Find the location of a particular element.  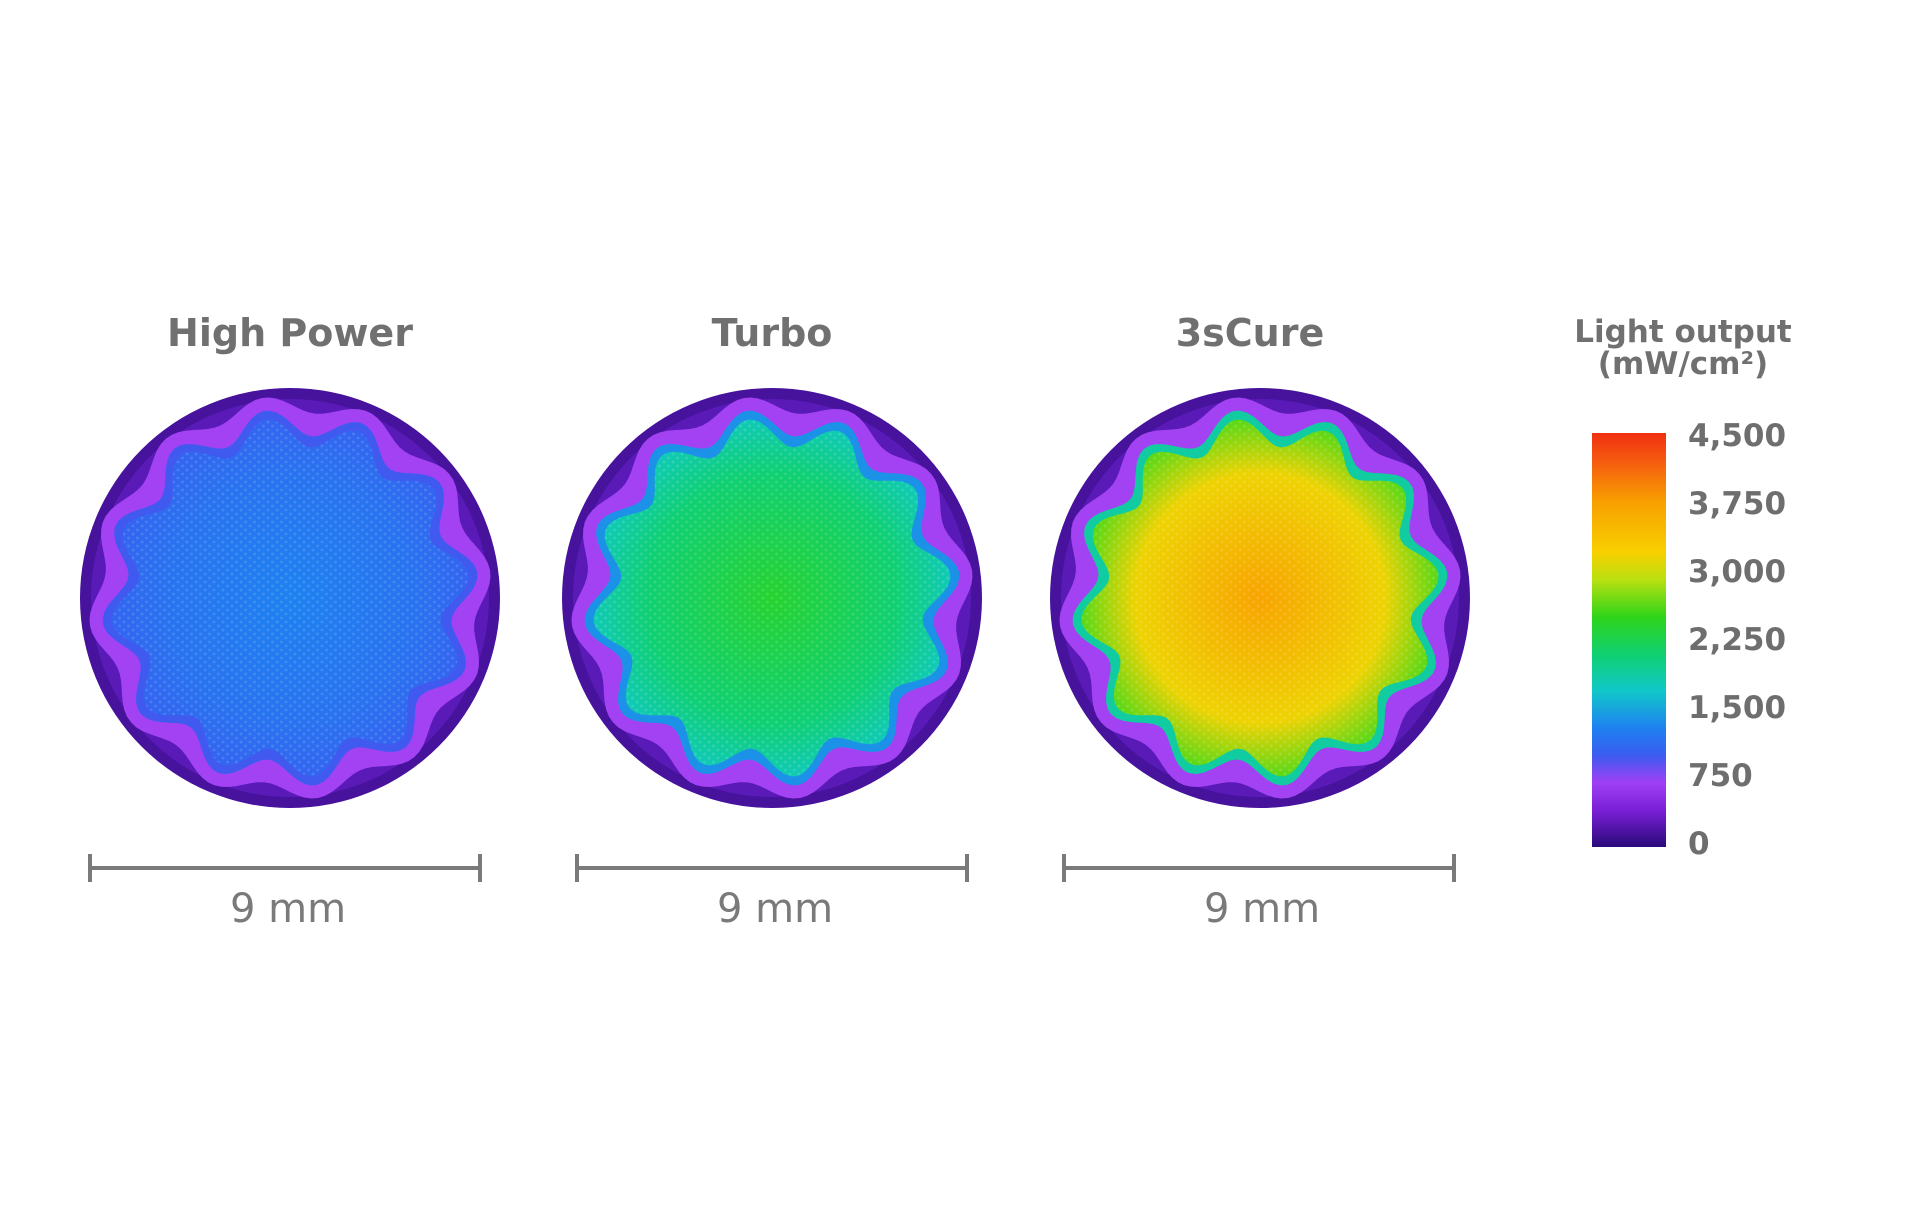

colorbar-tick-label: 2,250 is located at coordinates (1737, 640).